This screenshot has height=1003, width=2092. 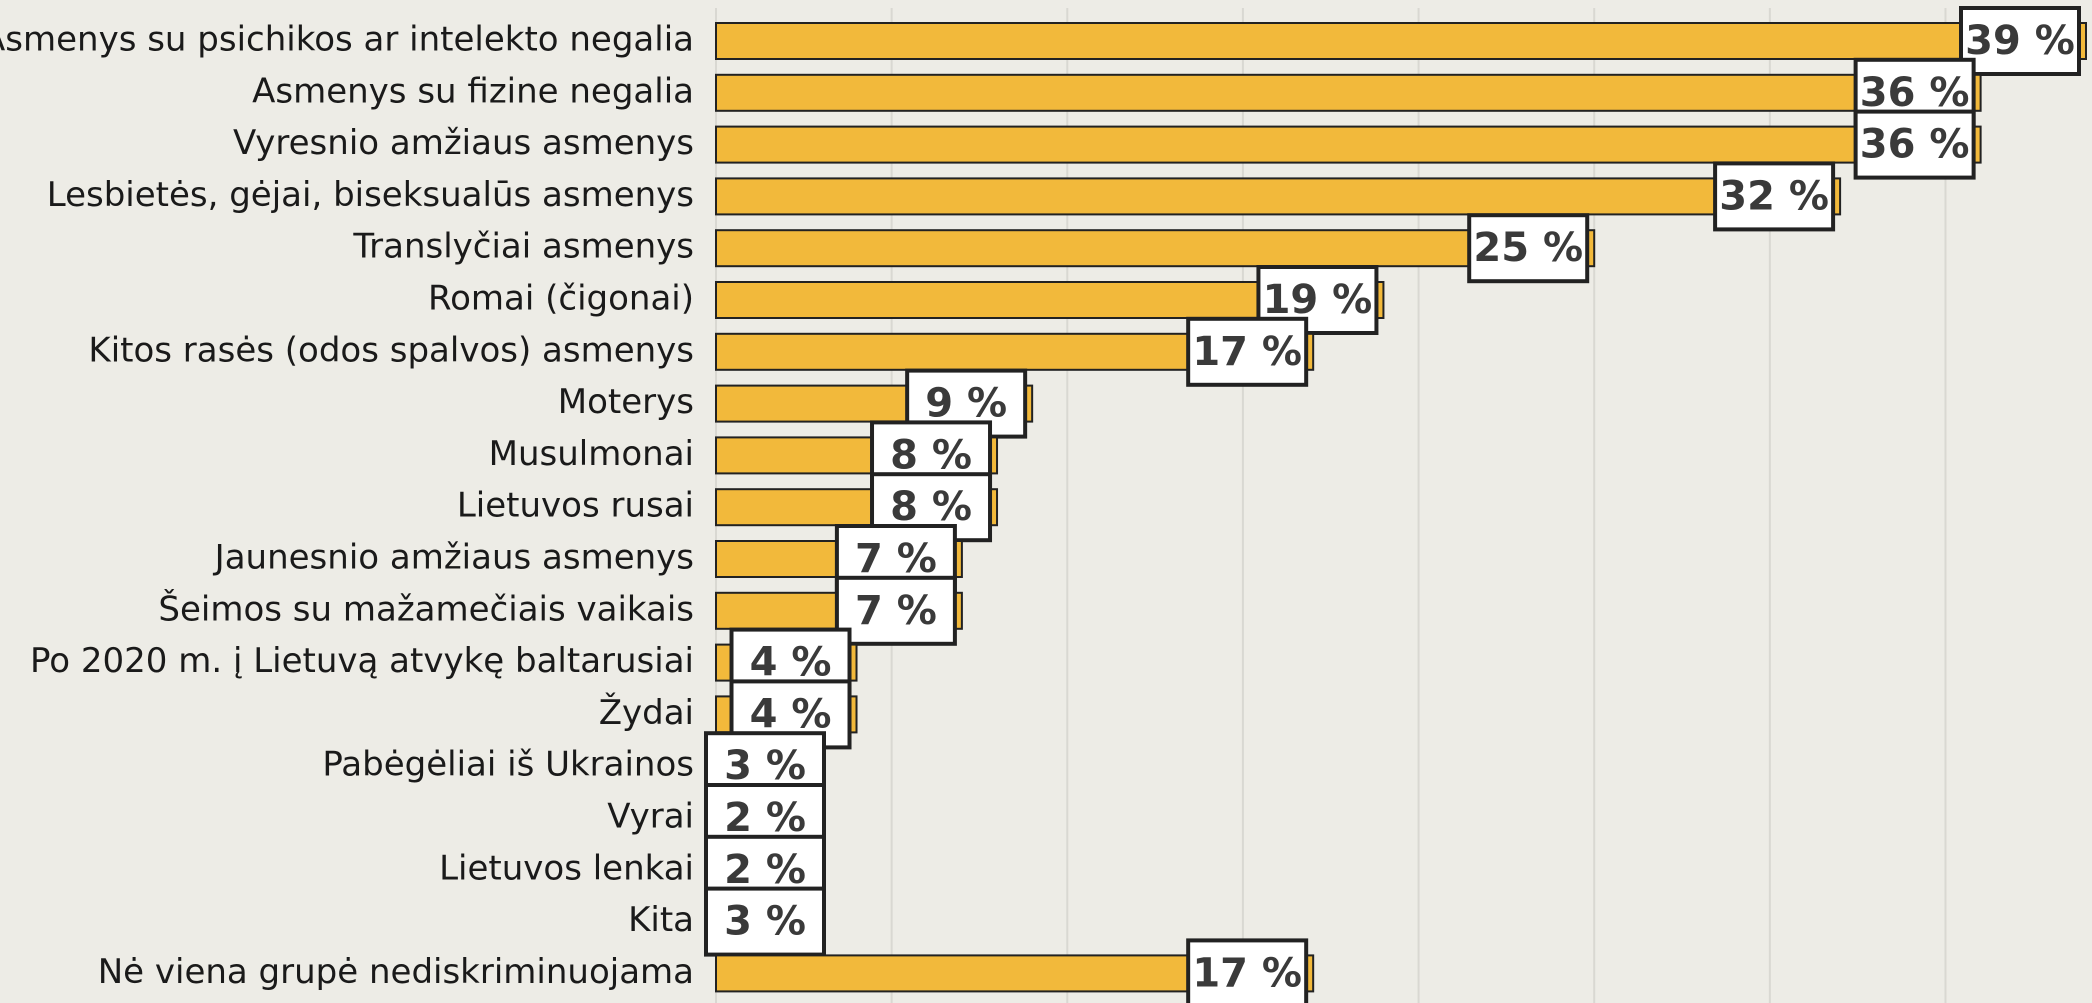 I want to click on value-label: 32 %, so click(x=1774, y=196).